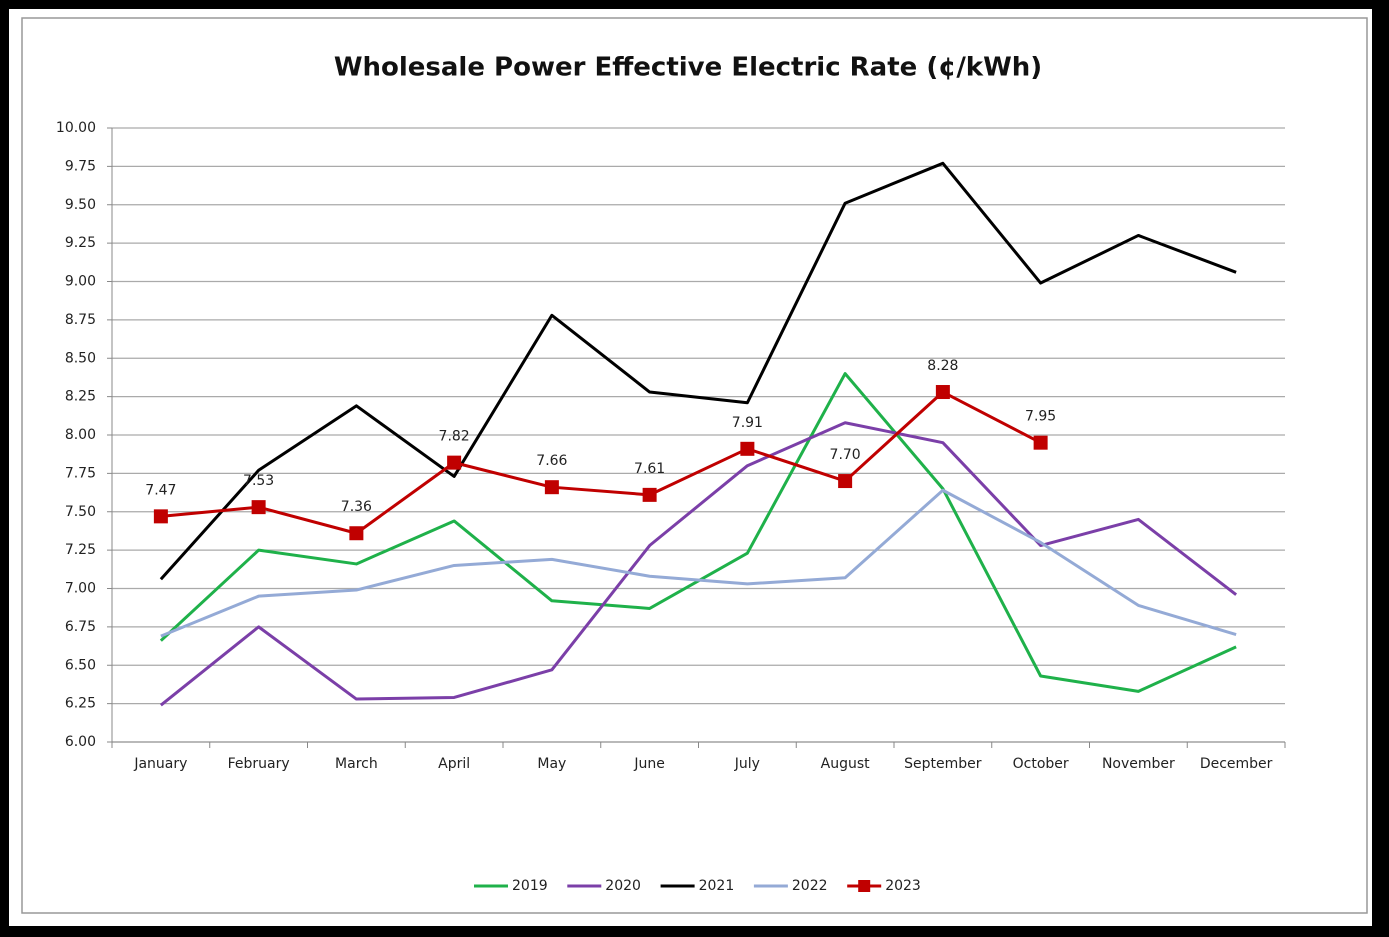 This screenshot has height=937, width=1389. What do you see at coordinates (76, 128) in the screenshot?
I see `y-tick-label: 10.00` at bounding box center [76, 128].